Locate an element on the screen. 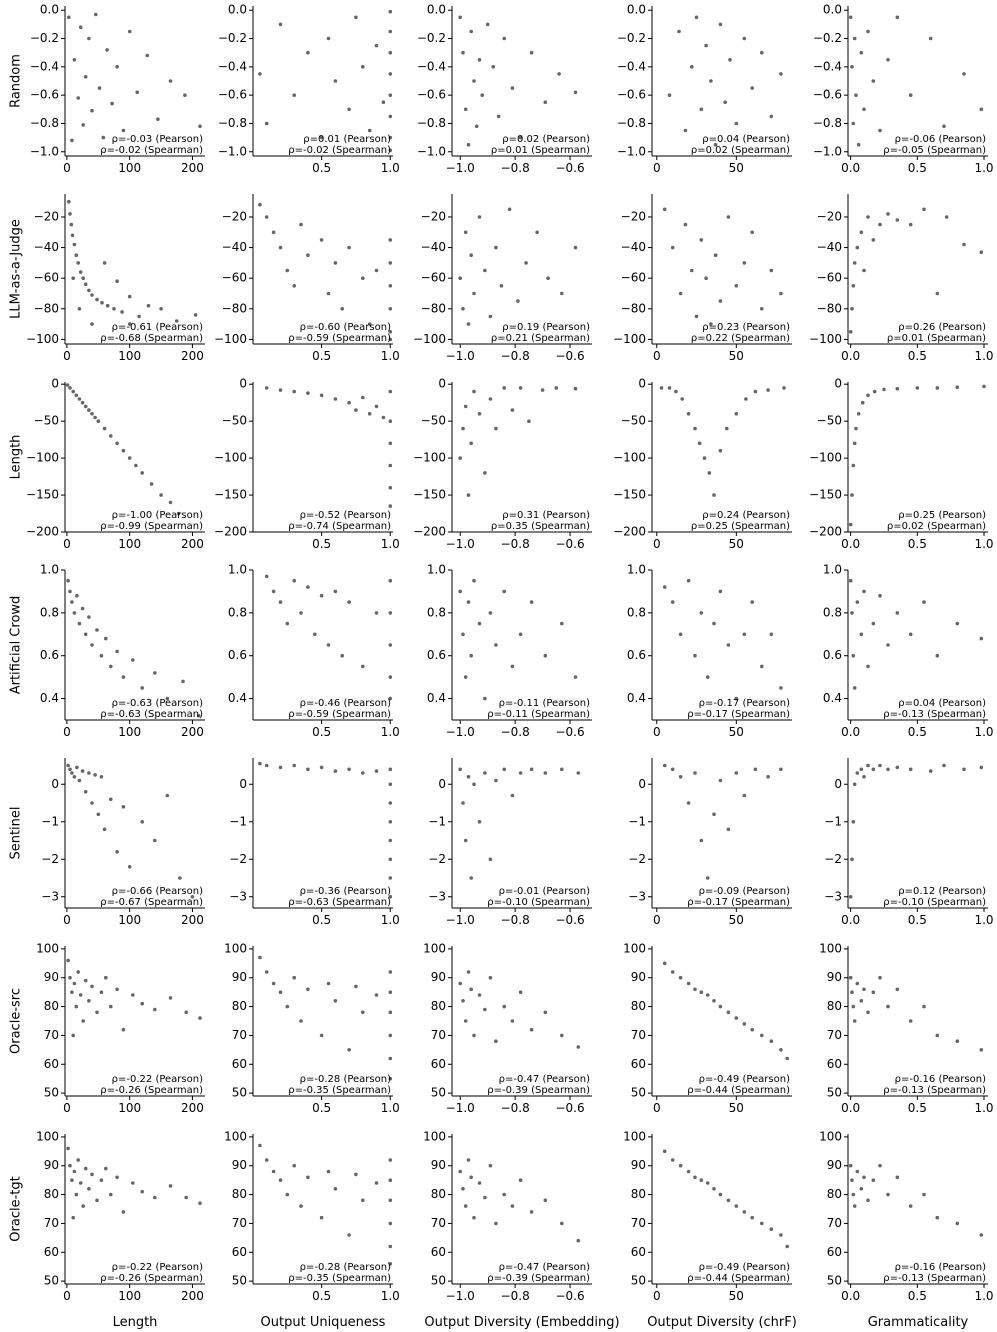  y-tick-label-random-div_embedding-3: −0.6 is located at coordinates (431, 95).